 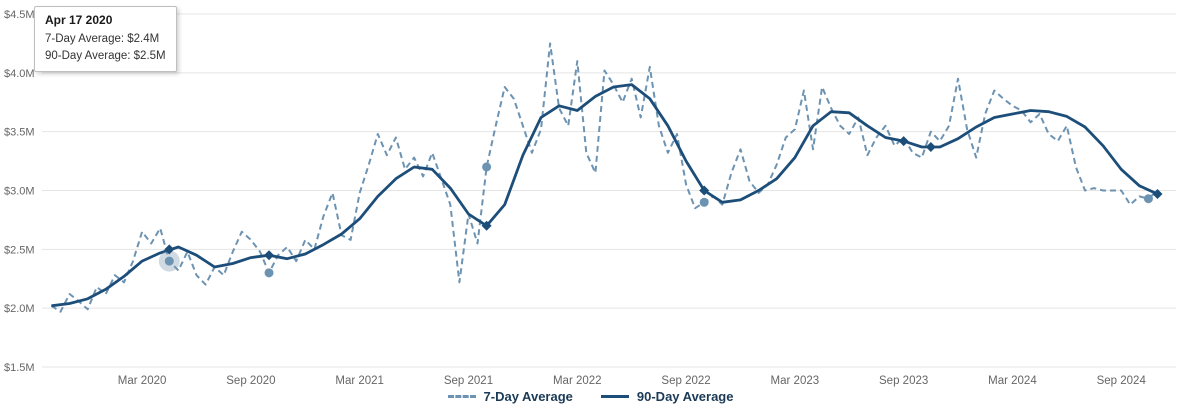 I want to click on legend-label-7day: 7-Day Average, so click(x=528, y=396).